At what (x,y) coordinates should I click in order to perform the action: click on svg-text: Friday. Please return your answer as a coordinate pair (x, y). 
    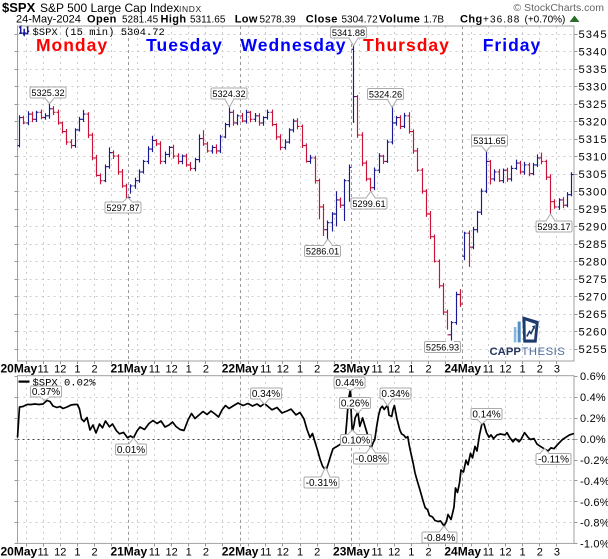
    Looking at the image, I should click on (512, 45).